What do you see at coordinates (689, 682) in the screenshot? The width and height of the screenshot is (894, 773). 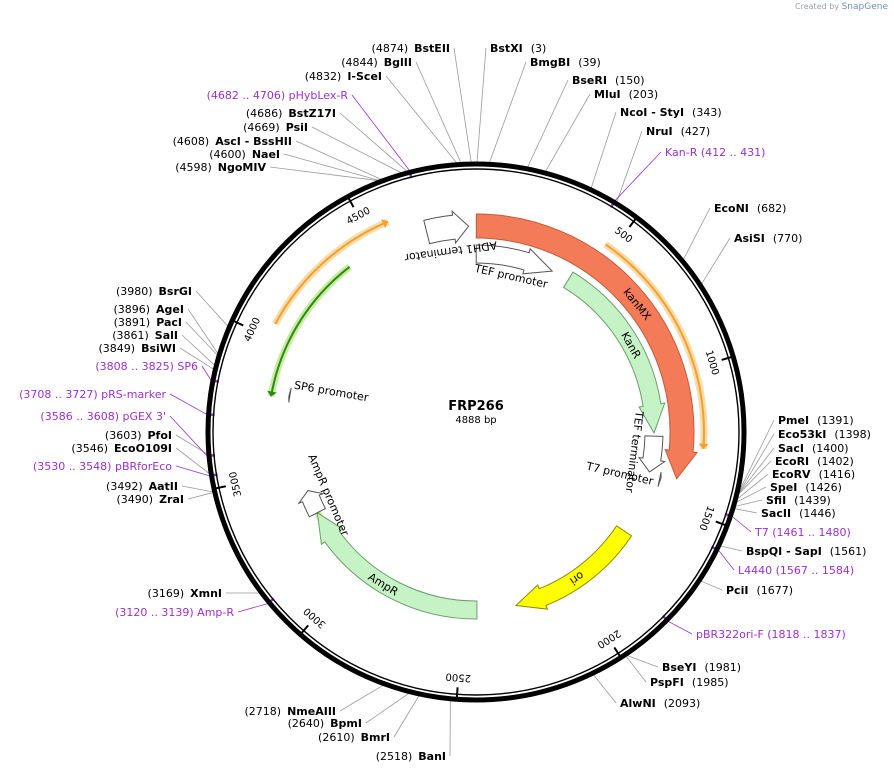 I see `site-pspfi: PspFI (1985)` at bounding box center [689, 682].